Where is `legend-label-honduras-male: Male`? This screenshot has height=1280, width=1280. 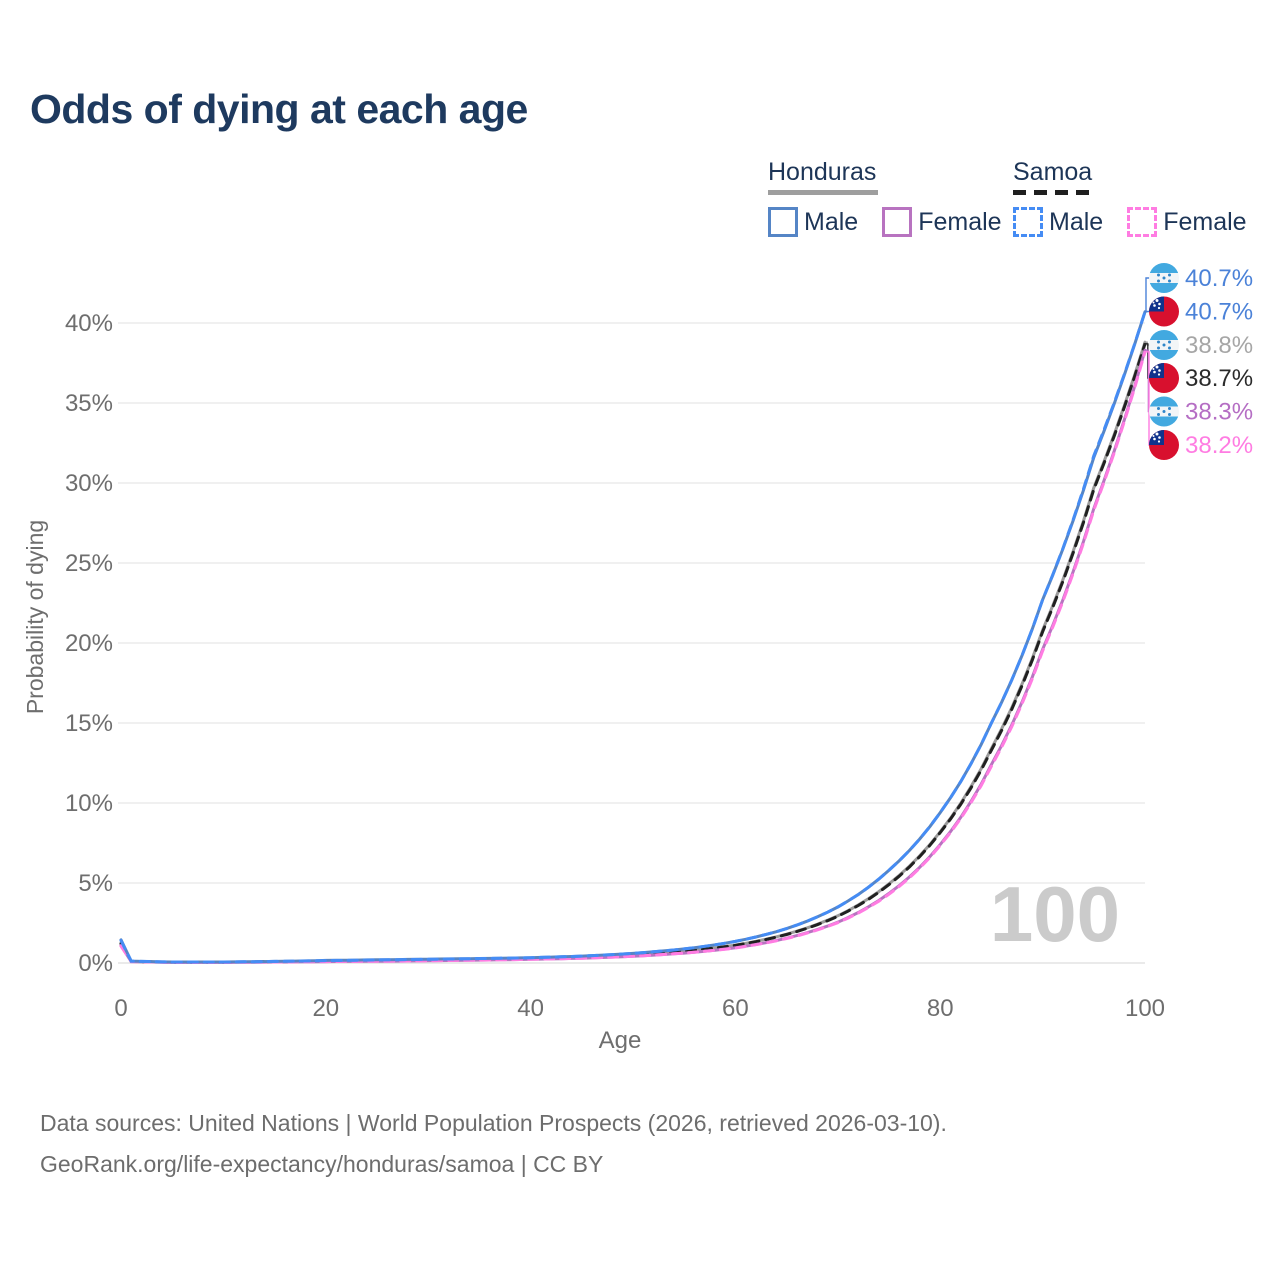
legend-label-honduras-male: Male is located at coordinates (831, 221).